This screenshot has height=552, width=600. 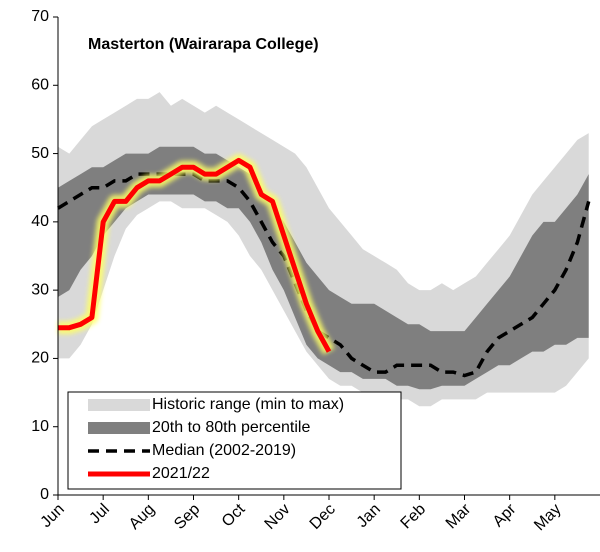 What do you see at coordinates (44, 494) in the screenshot?
I see `y-tick-label: 0` at bounding box center [44, 494].